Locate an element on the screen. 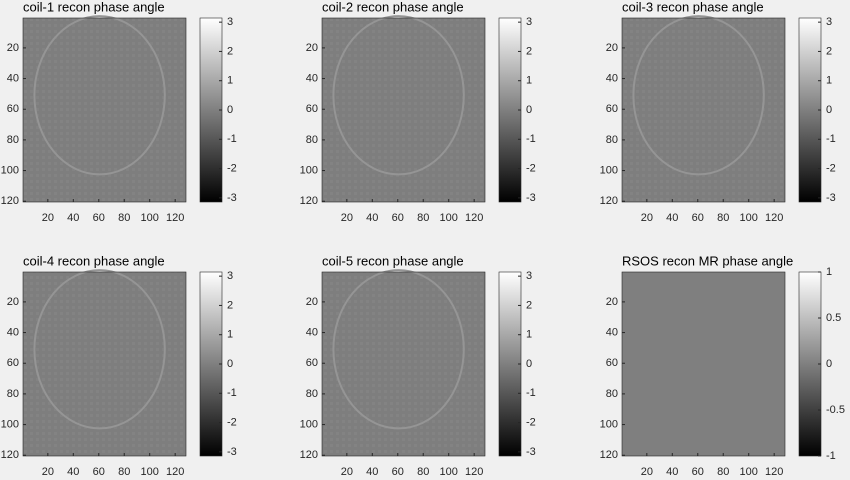  subplot-title: coil-2 recon phase angle is located at coordinates (393, 7).